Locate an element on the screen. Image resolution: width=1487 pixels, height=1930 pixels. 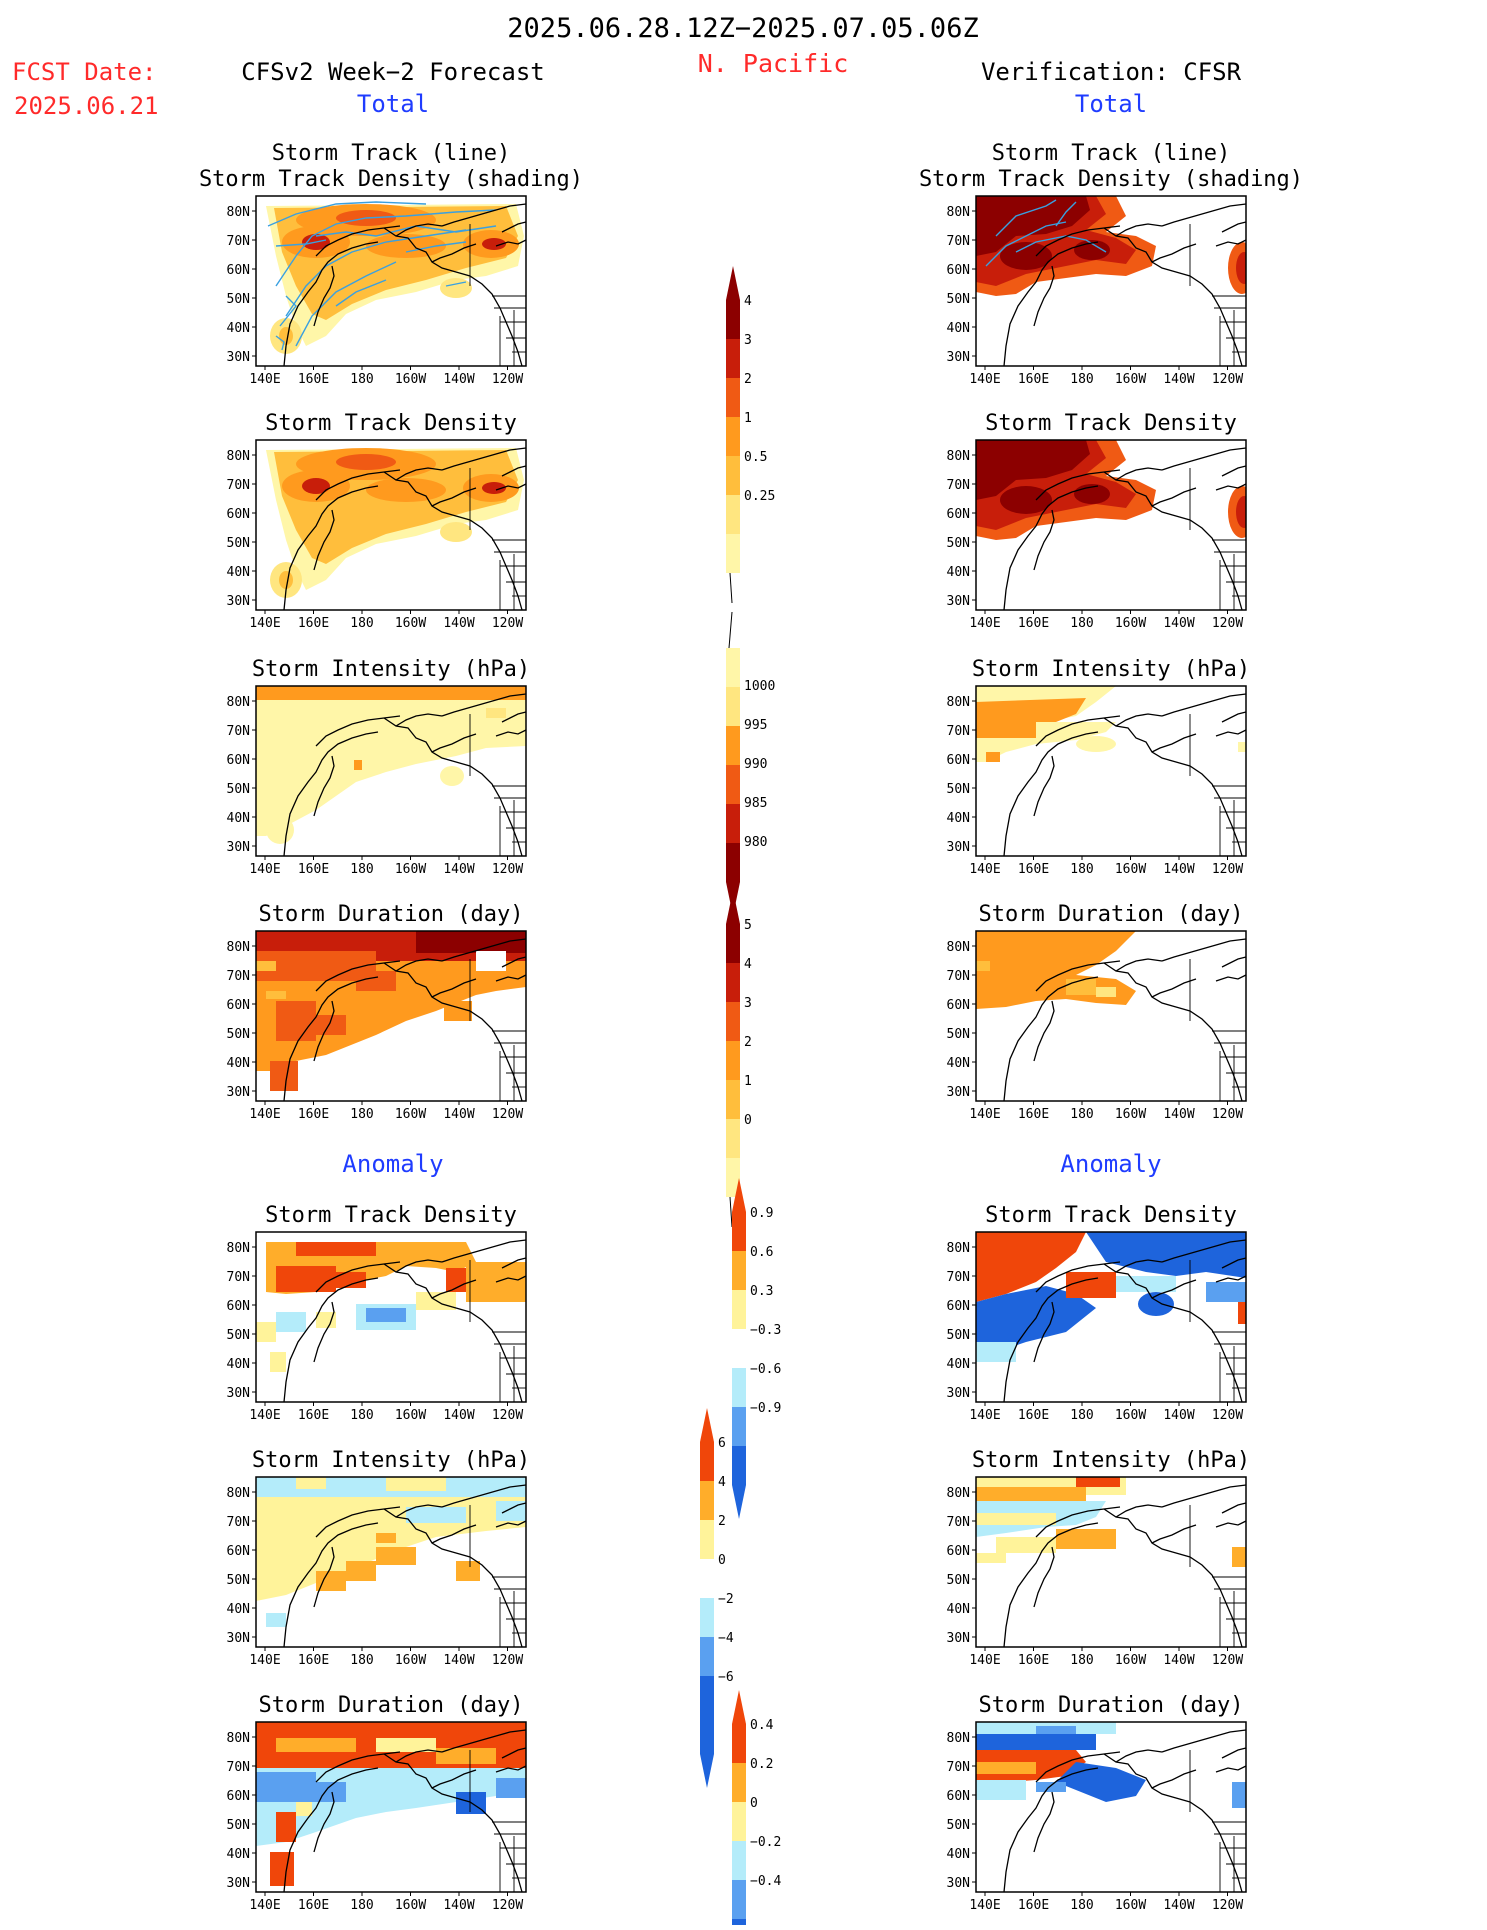
colorbar-tick-label: 1000 is located at coordinates (759, 686).